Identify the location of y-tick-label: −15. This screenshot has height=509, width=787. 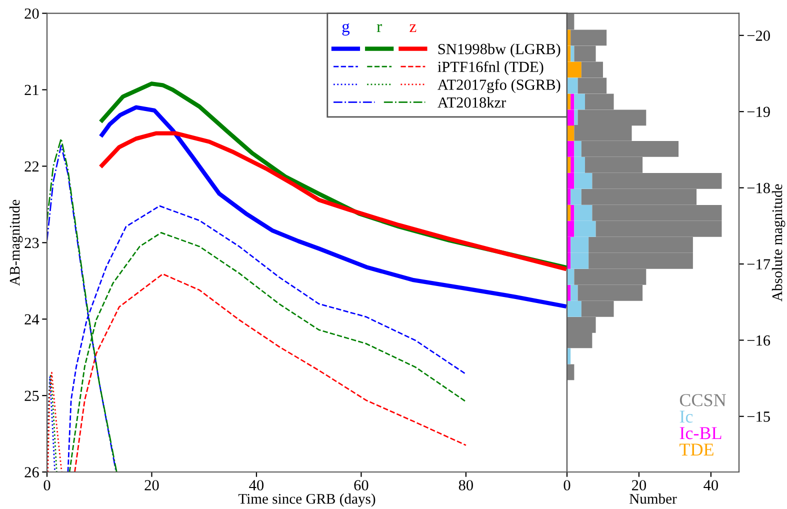
(758, 417).